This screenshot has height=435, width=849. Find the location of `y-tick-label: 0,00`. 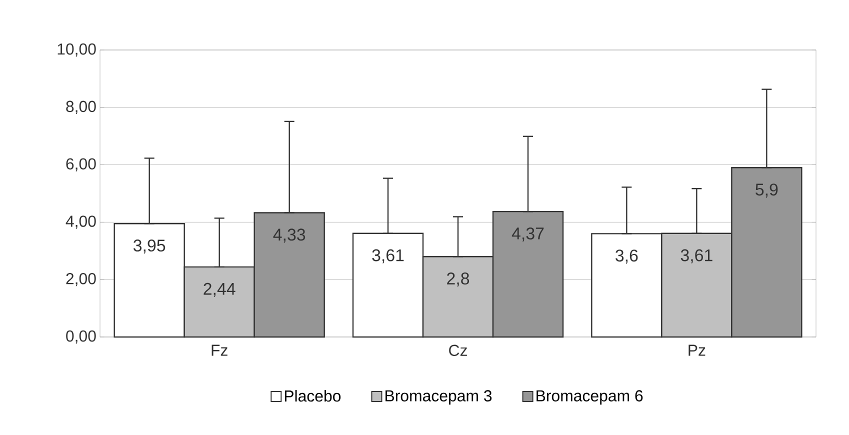

y-tick-label: 0,00 is located at coordinates (81, 337).